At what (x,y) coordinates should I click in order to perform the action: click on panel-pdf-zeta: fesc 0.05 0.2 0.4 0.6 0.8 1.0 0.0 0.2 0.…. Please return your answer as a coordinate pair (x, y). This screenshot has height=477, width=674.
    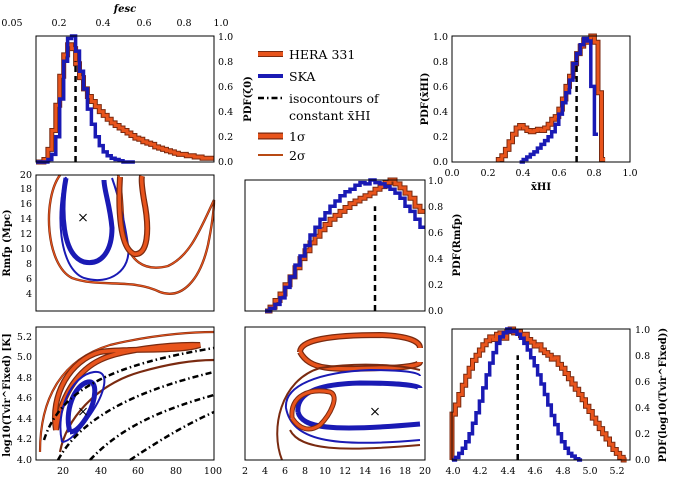
    Looking at the image, I should click on (127, 86).